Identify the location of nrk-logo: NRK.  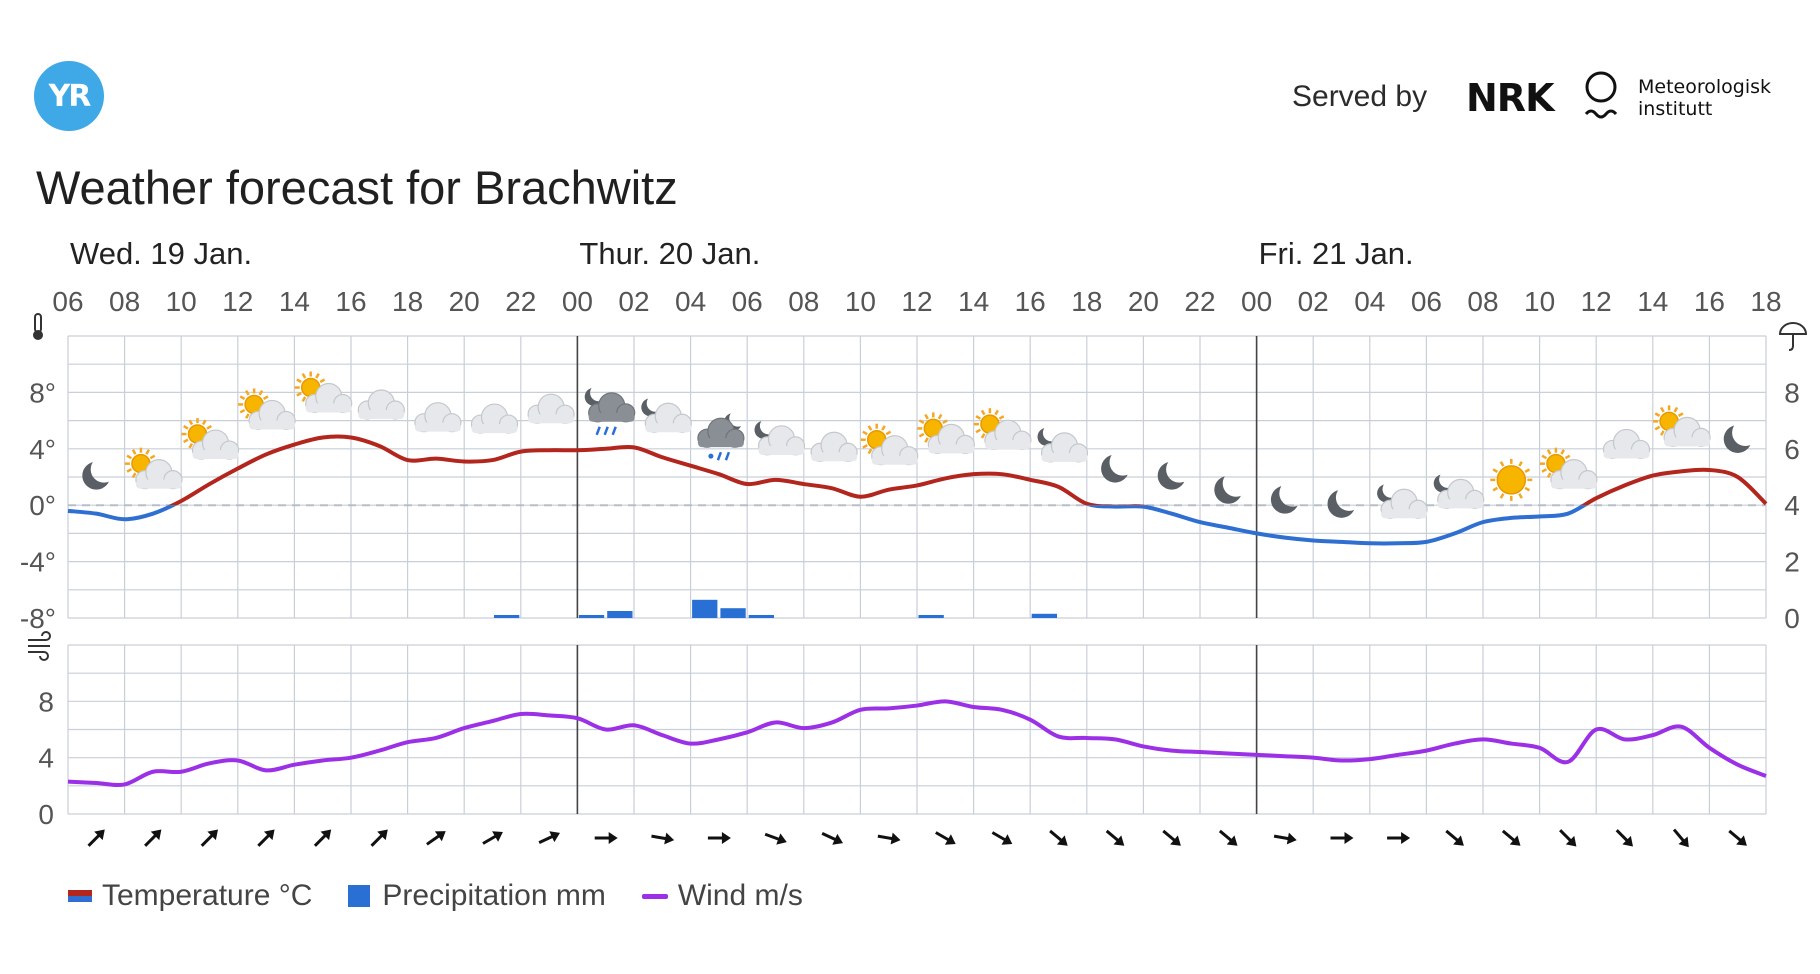
(1510, 98).